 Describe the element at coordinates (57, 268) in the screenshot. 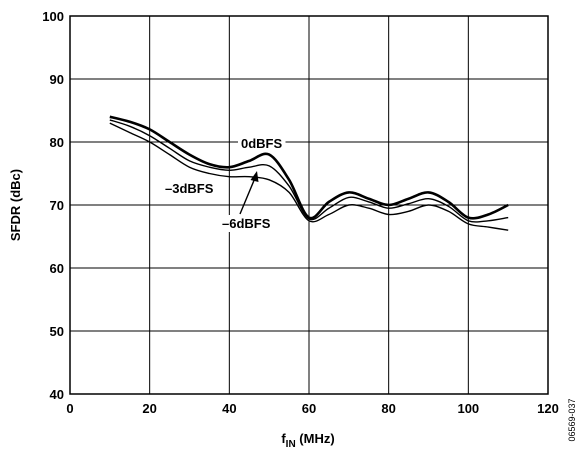

I see `y-tick-label: 60` at that location.